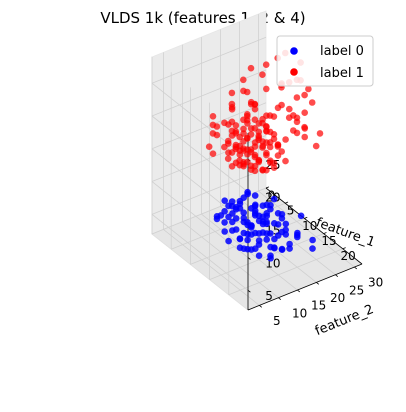 The image size is (406, 412). What do you see at coordinates (291, 211) in the screenshot?
I see `x-tick-label: 5` at bounding box center [291, 211].